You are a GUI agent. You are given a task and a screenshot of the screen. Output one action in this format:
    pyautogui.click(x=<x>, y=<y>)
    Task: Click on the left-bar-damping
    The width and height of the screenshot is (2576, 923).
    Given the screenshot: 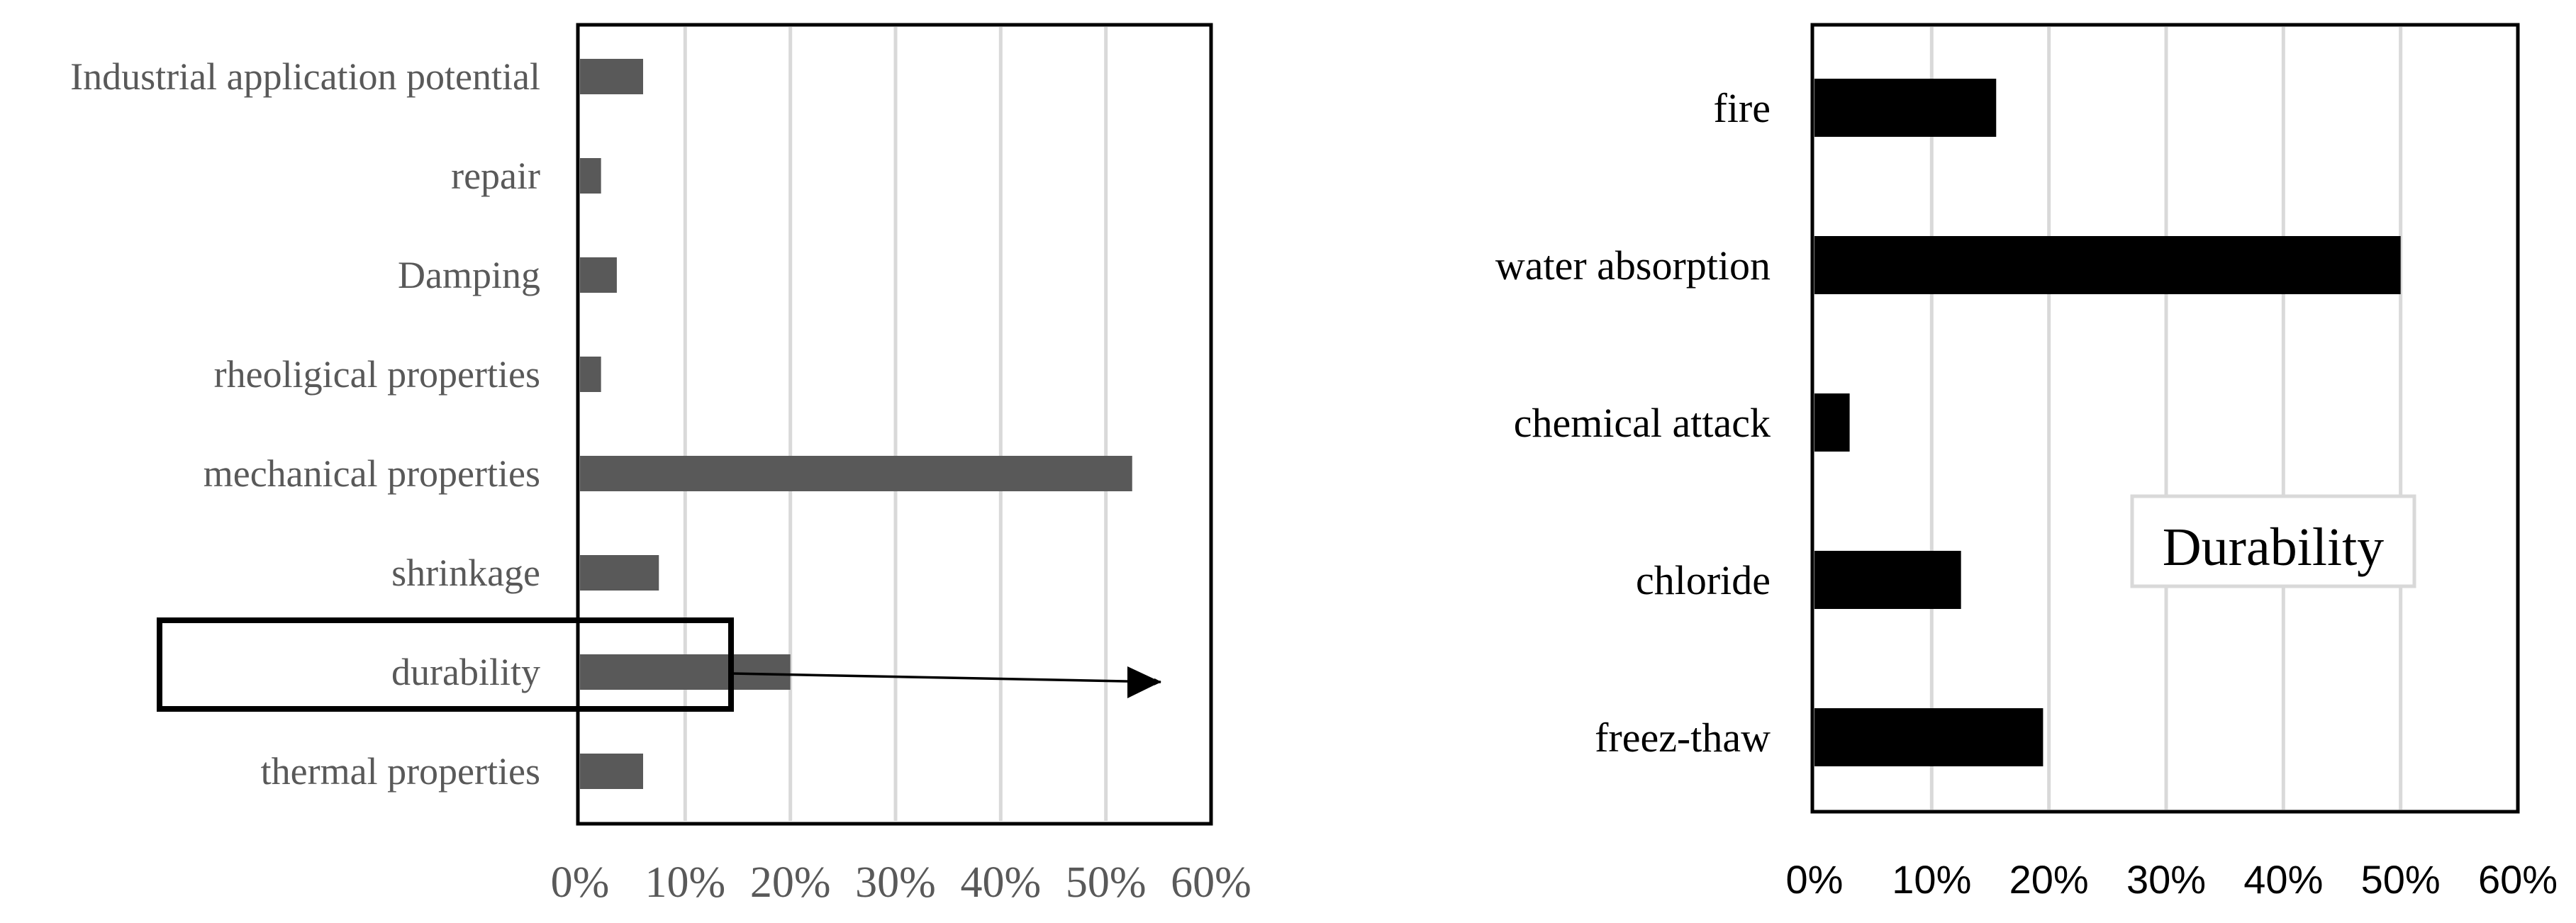 What is the action you would take?
    pyautogui.click(x=598, y=275)
    